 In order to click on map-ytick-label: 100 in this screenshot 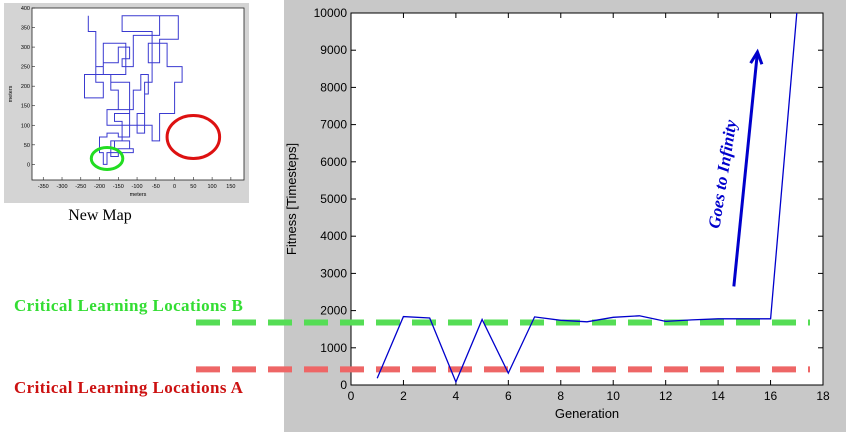, I will do `click(25, 126)`.